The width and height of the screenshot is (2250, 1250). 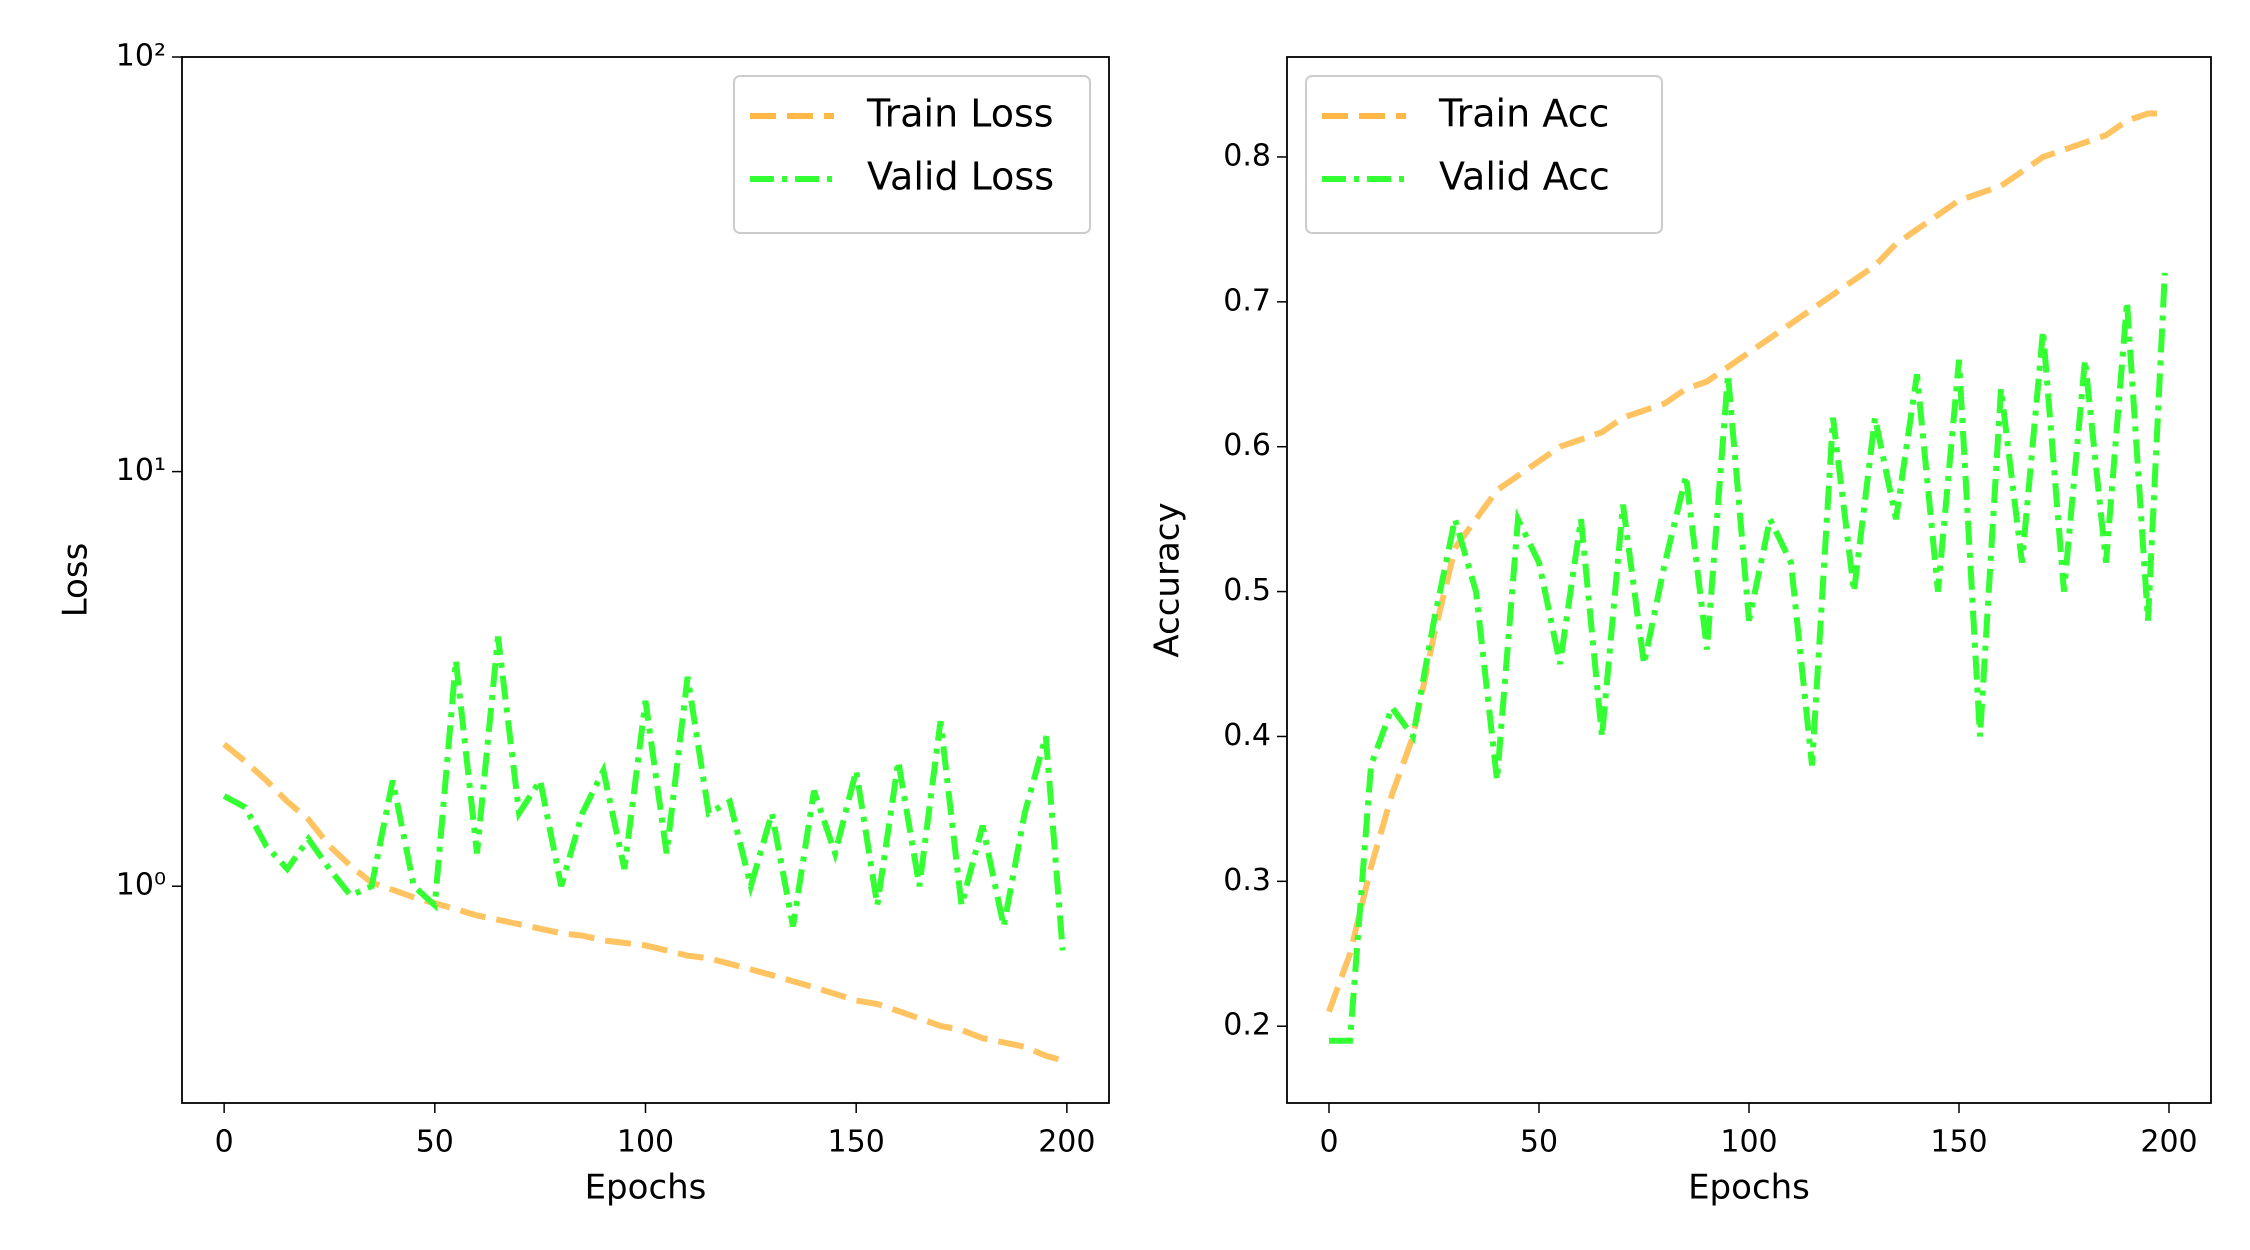 I want to click on y-tick-label: 10⁰, so click(x=141, y=885).